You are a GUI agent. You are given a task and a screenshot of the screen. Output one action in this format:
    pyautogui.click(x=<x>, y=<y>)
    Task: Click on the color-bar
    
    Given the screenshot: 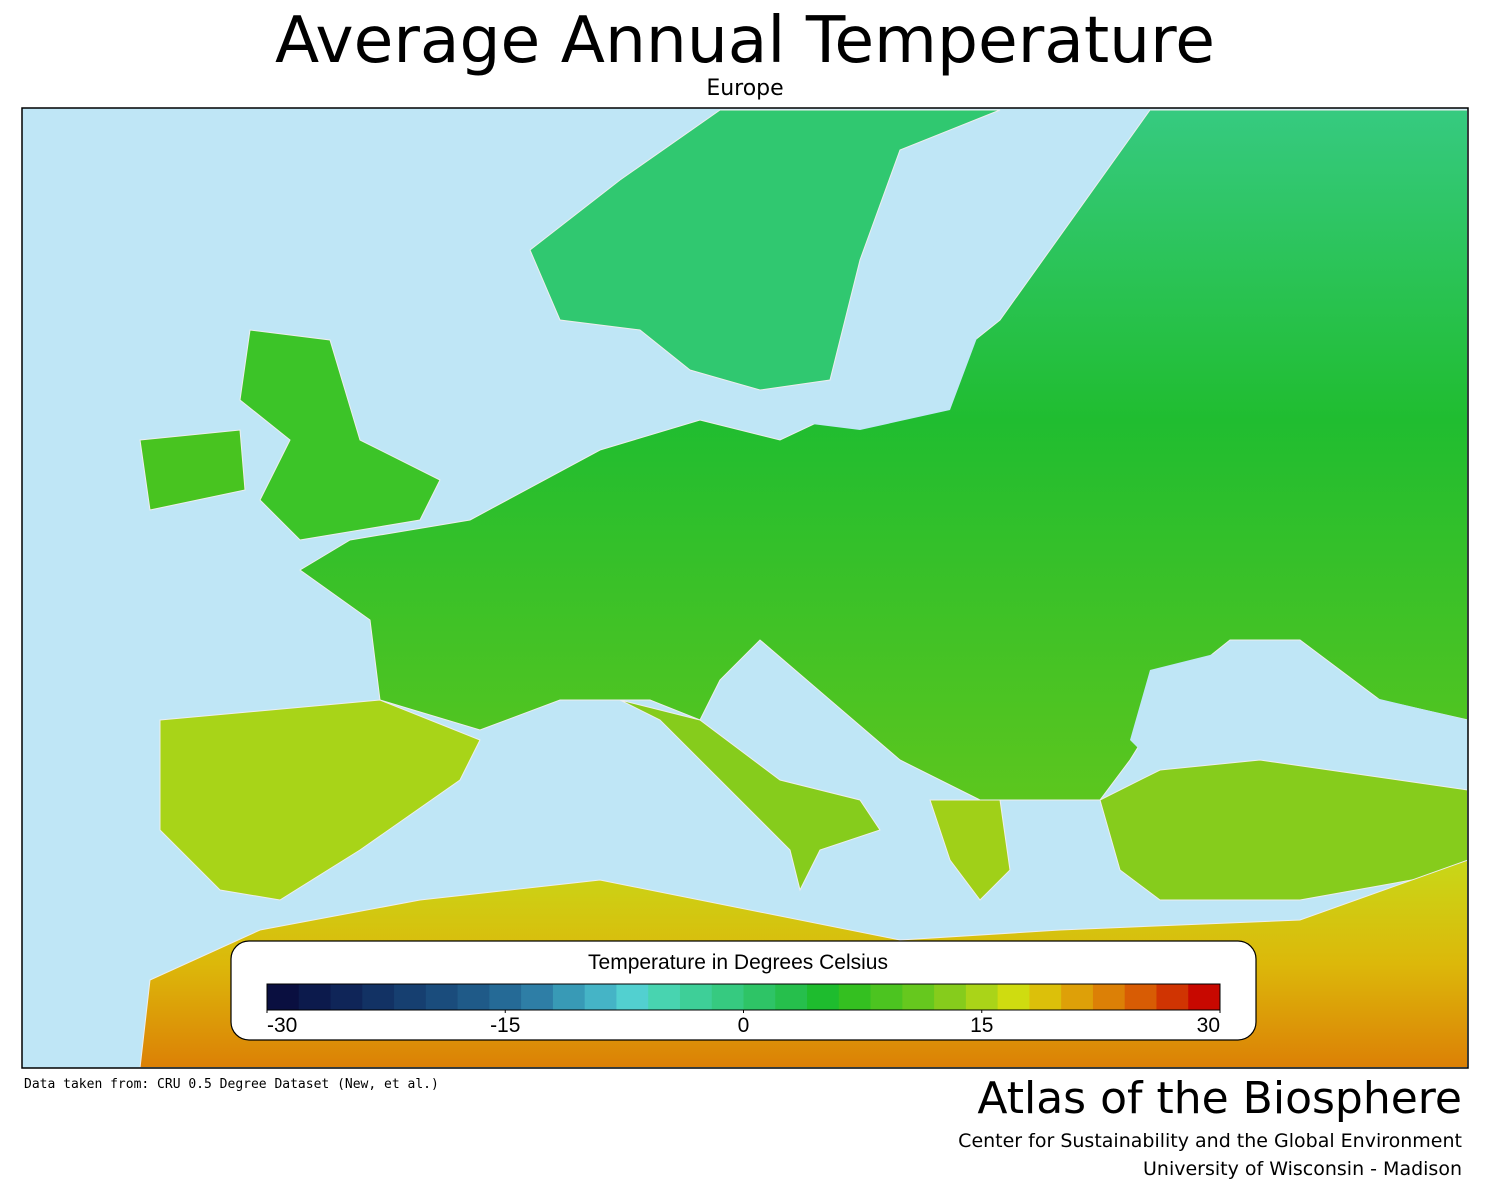 What is the action you would take?
    pyautogui.click(x=744, y=997)
    